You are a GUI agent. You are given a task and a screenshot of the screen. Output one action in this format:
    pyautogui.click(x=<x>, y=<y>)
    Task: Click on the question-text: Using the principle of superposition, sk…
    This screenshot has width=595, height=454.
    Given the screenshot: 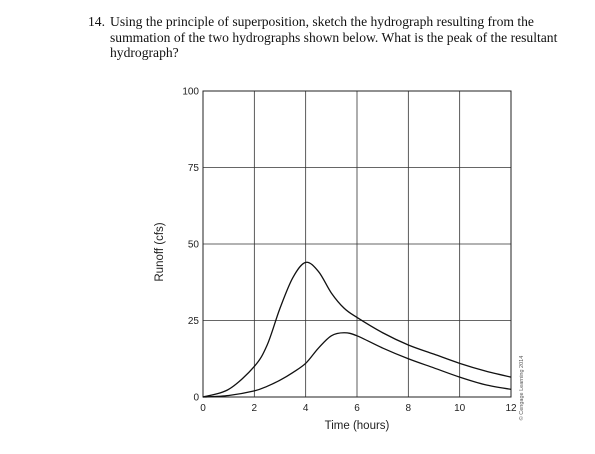 What is the action you would take?
    pyautogui.click(x=334, y=37)
    